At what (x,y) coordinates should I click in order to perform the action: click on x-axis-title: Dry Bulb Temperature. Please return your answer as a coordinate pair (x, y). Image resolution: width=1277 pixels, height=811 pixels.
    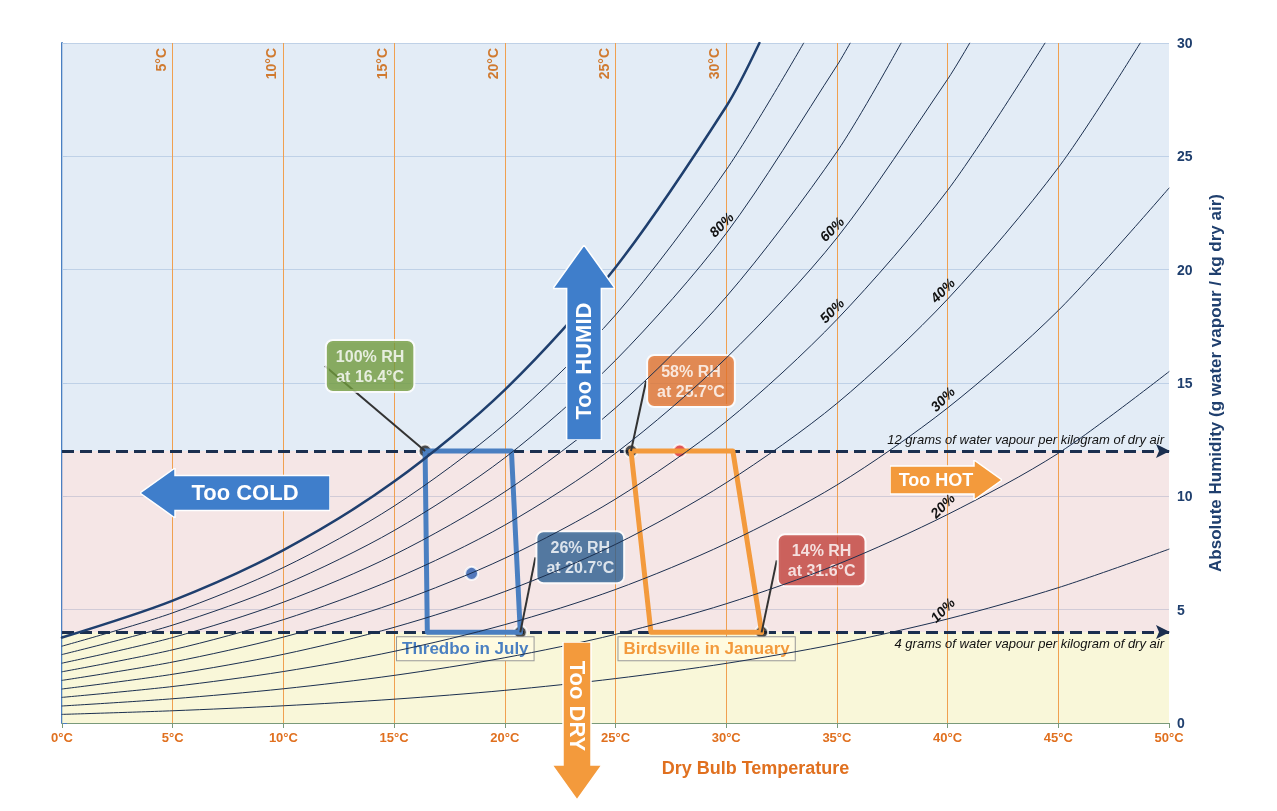
    Looking at the image, I should click on (755, 768).